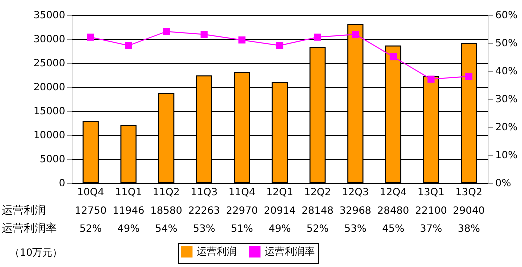 This screenshot has height=267, width=522. I want to click on data-label: 22263, so click(204, 211).